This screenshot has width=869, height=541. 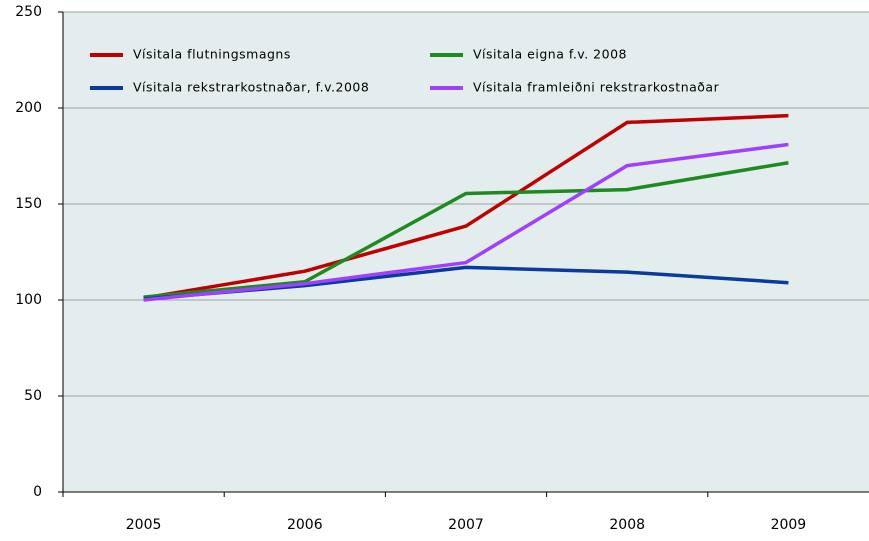 I want to click on y-tick-label: 200, so click(x=28, y=108).